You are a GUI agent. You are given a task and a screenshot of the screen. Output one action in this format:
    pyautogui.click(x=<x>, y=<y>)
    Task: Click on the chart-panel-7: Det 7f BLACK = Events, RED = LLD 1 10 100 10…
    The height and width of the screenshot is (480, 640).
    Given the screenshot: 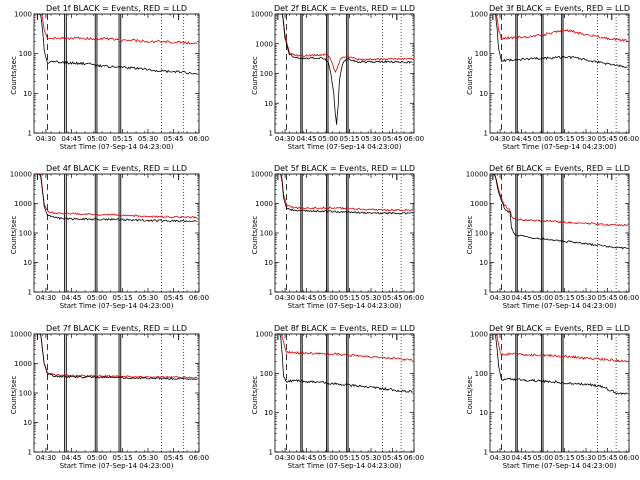 What is the action you would take?
    pyautogui.click(x=109, y=397)
    